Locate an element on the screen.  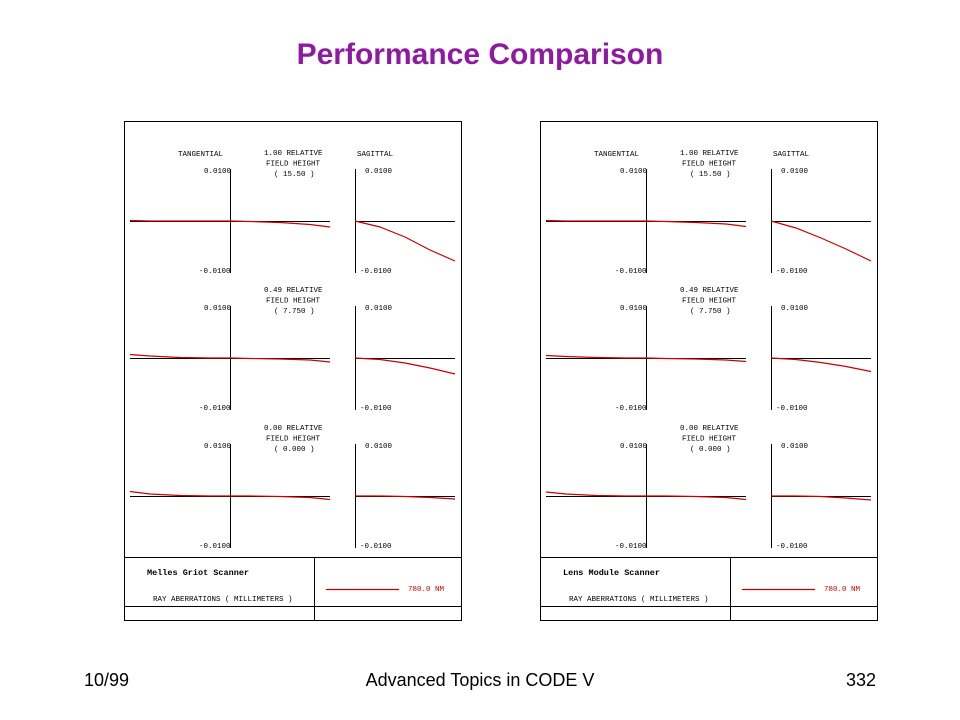
page-title: Performance Comparison is located at coordinates (480, 54).